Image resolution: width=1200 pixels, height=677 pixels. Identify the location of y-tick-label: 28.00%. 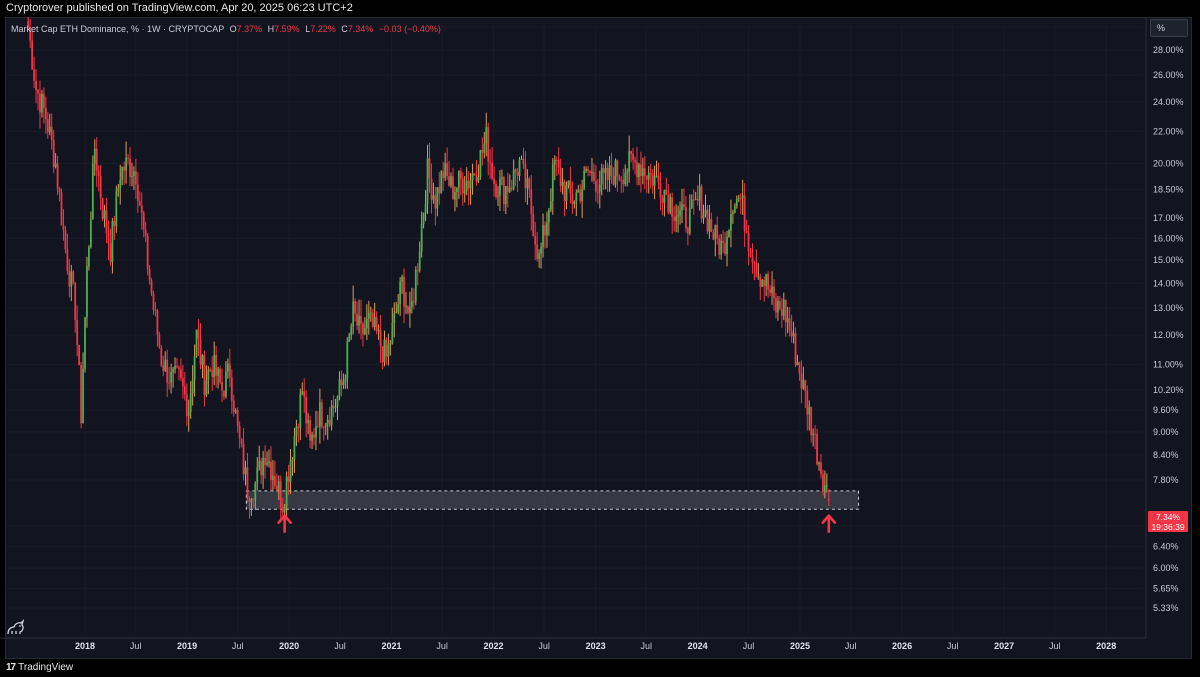
(1168, 50).